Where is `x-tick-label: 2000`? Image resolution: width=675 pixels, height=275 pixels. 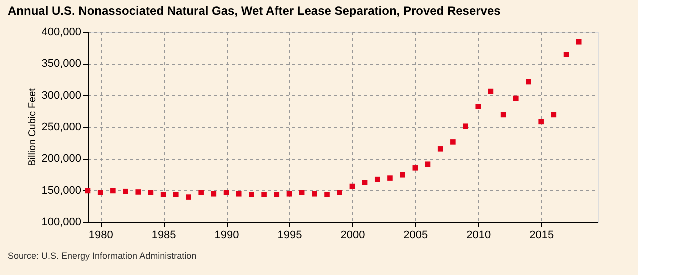
x-tick-label: 2000 is located at coordinates (353, 236).